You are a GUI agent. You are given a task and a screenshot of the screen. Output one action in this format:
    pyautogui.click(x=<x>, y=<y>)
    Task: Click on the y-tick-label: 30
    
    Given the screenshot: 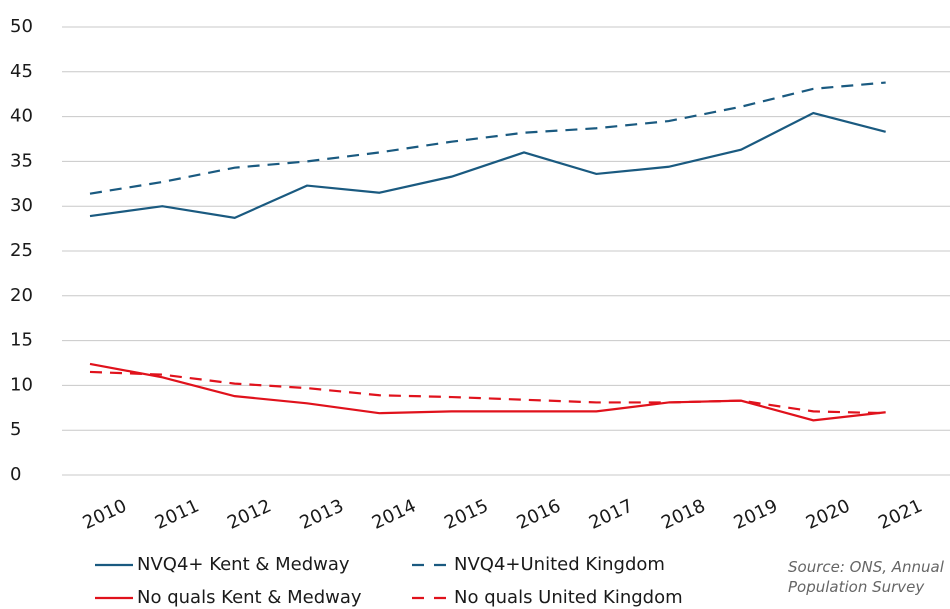 What is the action you would take?
    pyautogui.click(x=21, y=205)
    